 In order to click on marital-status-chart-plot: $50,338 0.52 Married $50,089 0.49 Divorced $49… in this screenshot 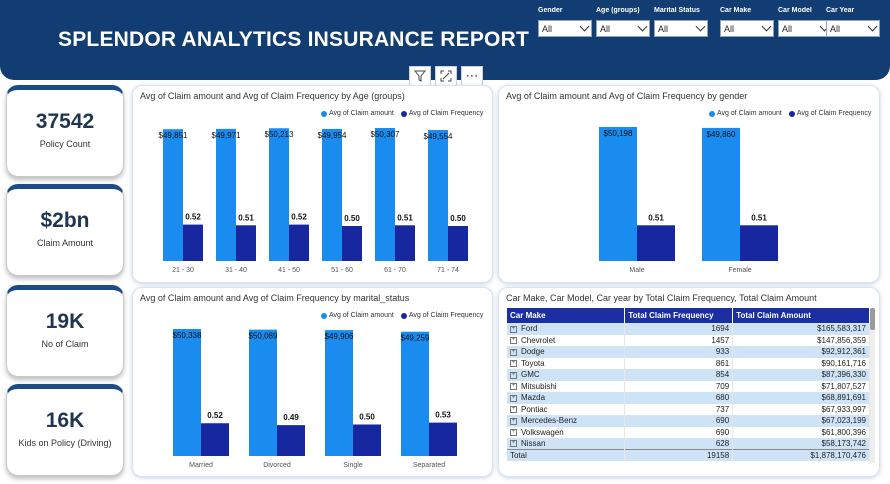, I will do `click(315, 399)`.